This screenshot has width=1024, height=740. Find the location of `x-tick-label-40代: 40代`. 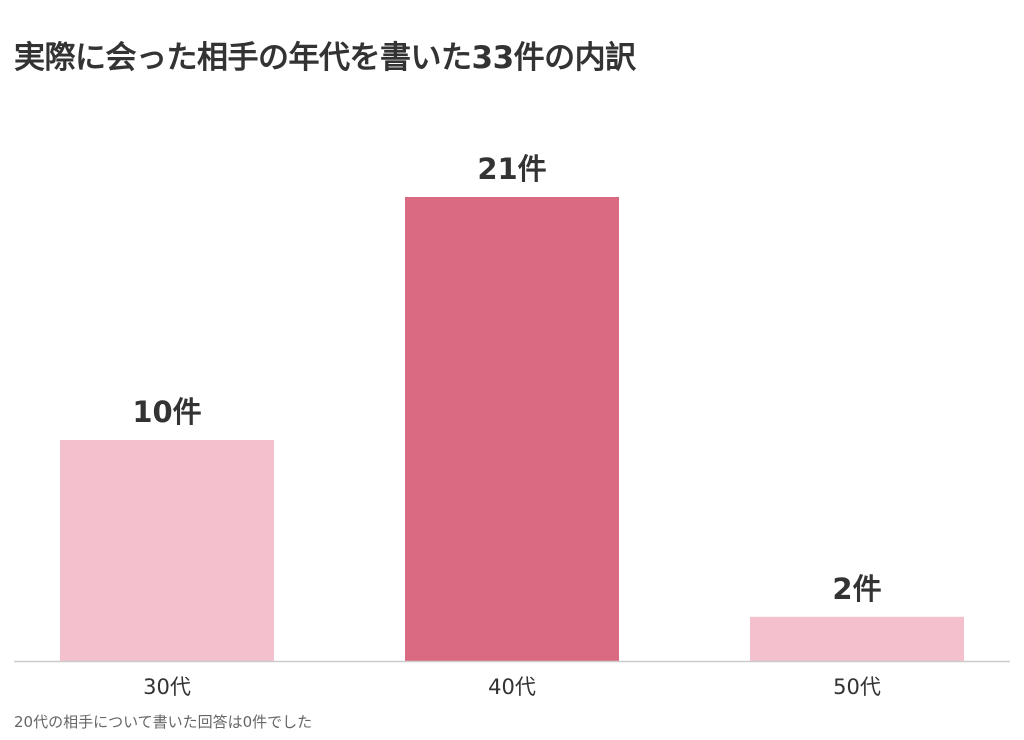

x-tick-label-40代: 40代 is located at coordinates (512, 687).